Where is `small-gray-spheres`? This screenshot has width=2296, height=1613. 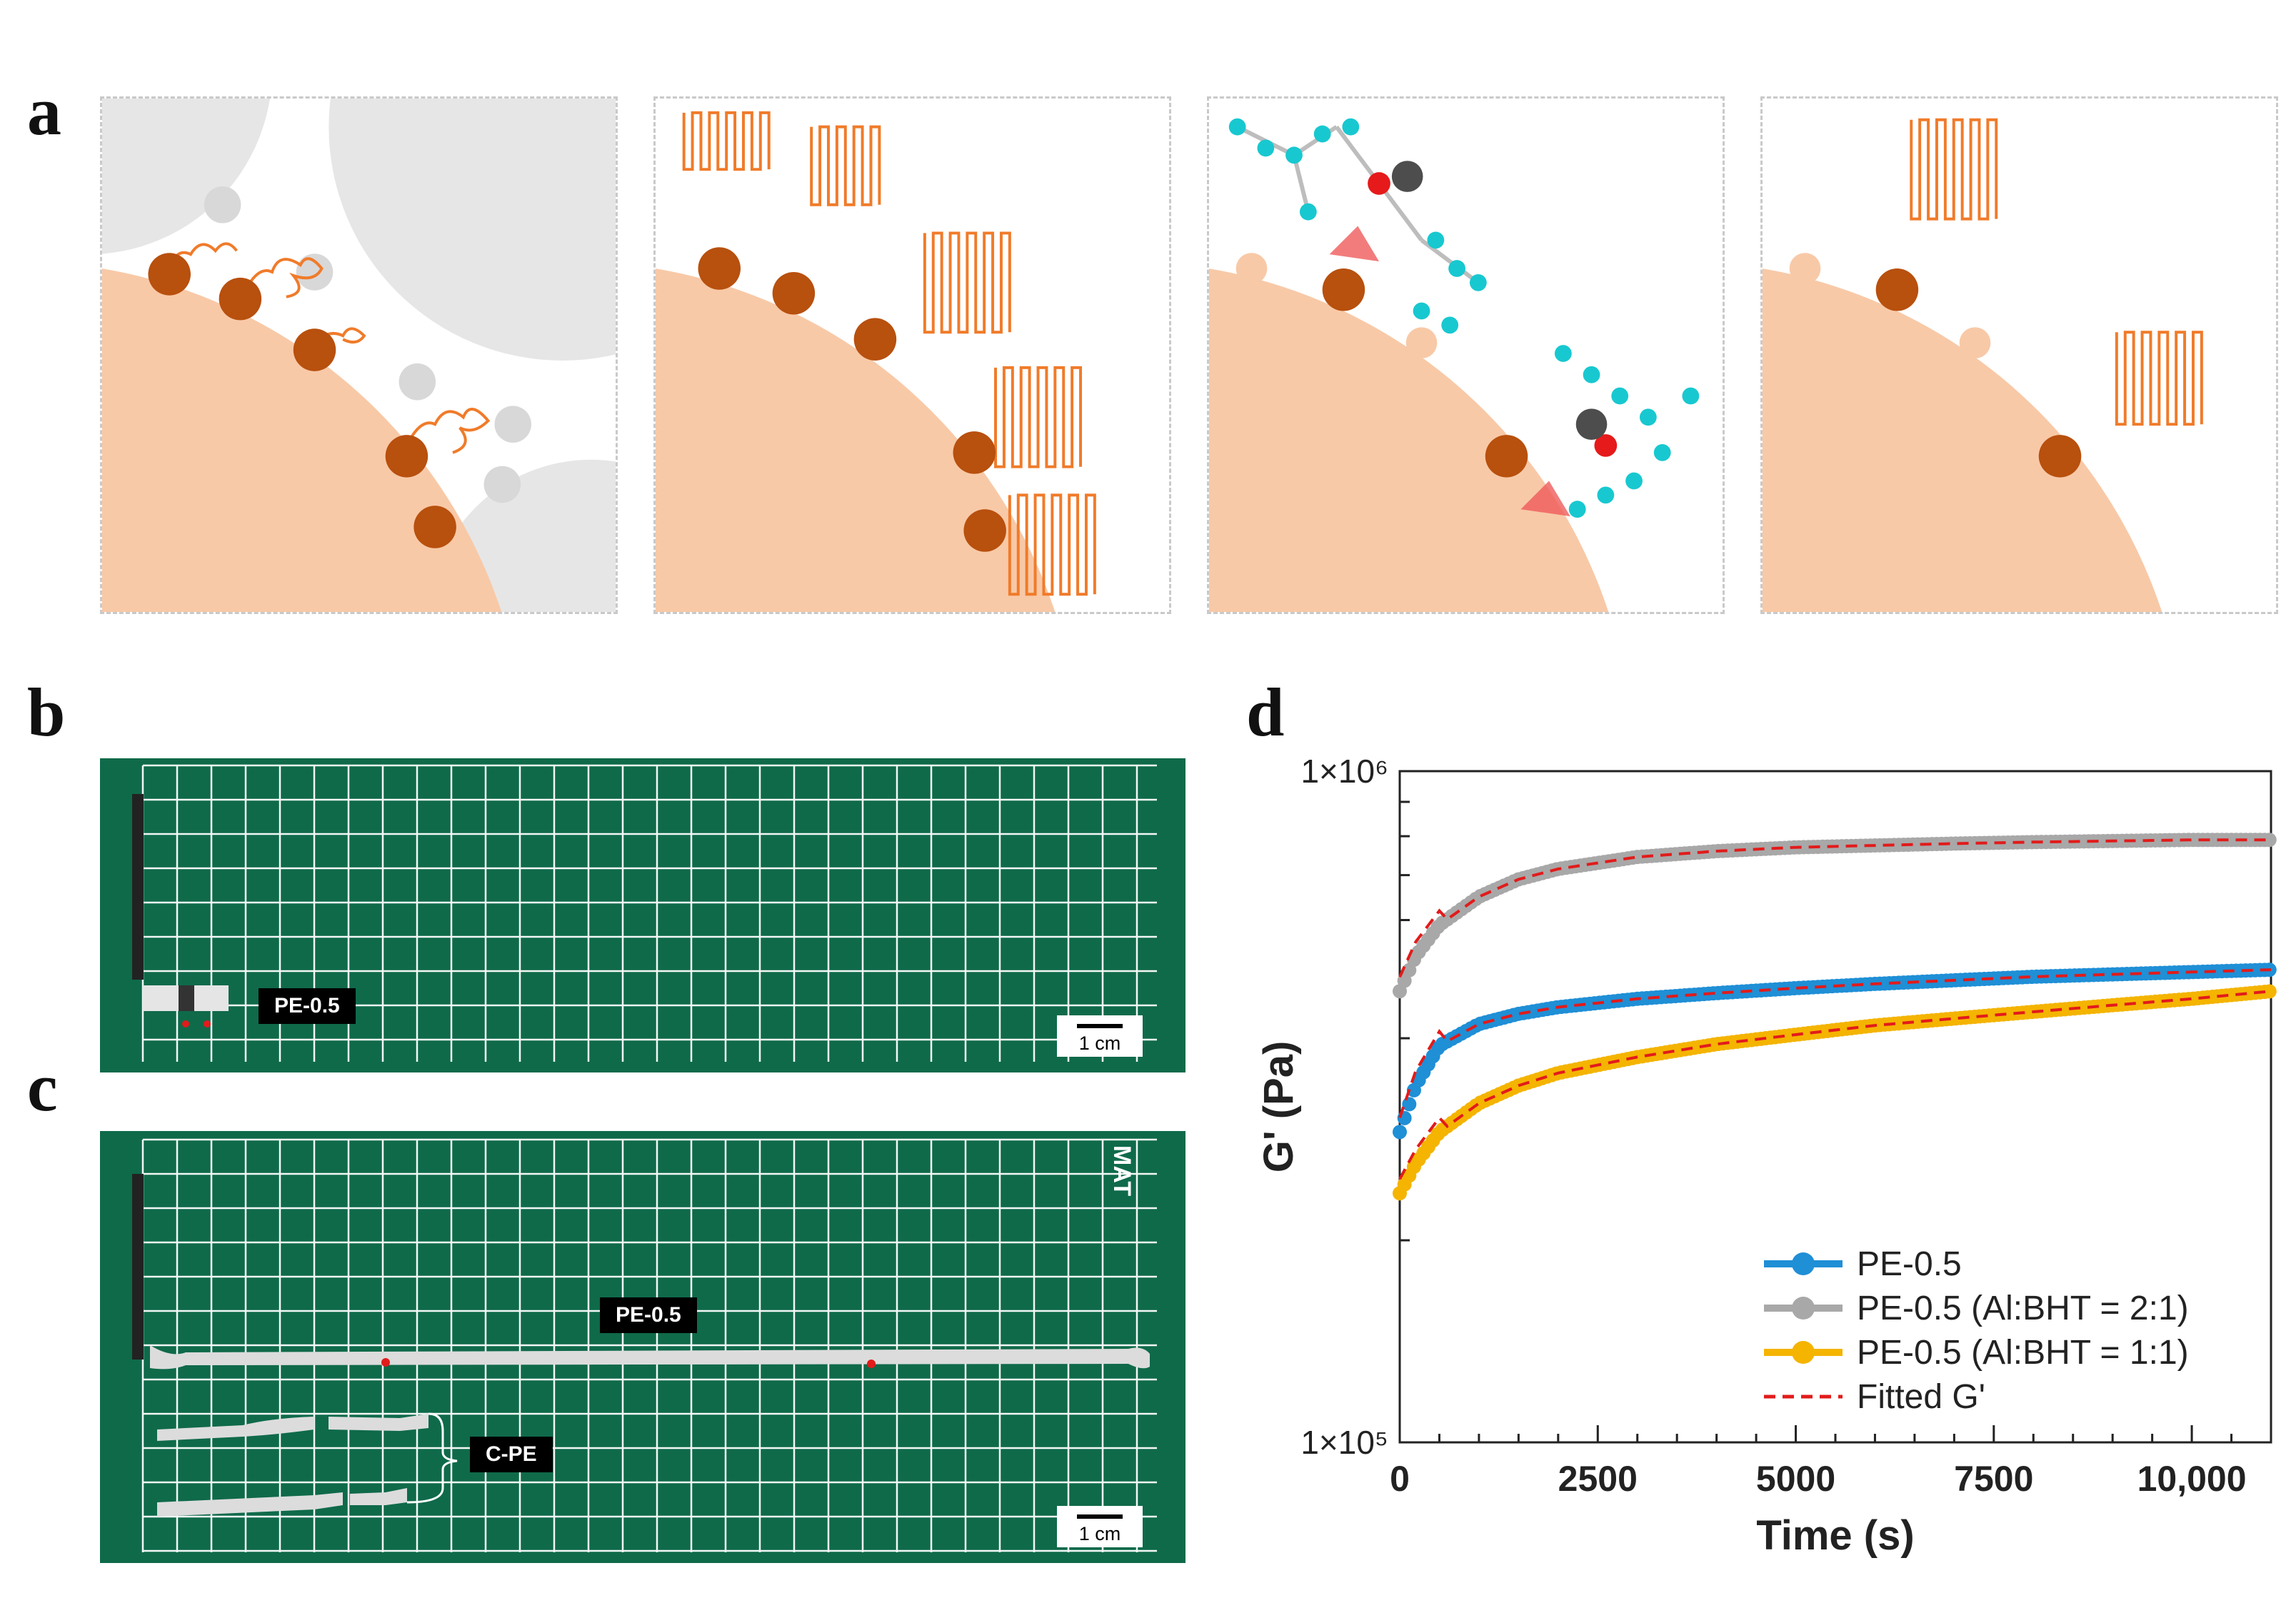
small-gray-spheres is located at coordinates (367, 344).